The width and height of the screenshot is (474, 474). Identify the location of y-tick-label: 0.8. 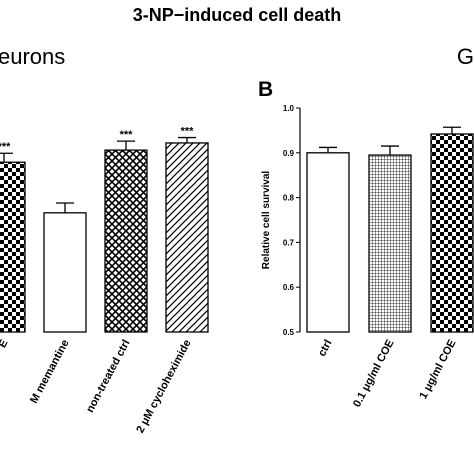
(289, 198).